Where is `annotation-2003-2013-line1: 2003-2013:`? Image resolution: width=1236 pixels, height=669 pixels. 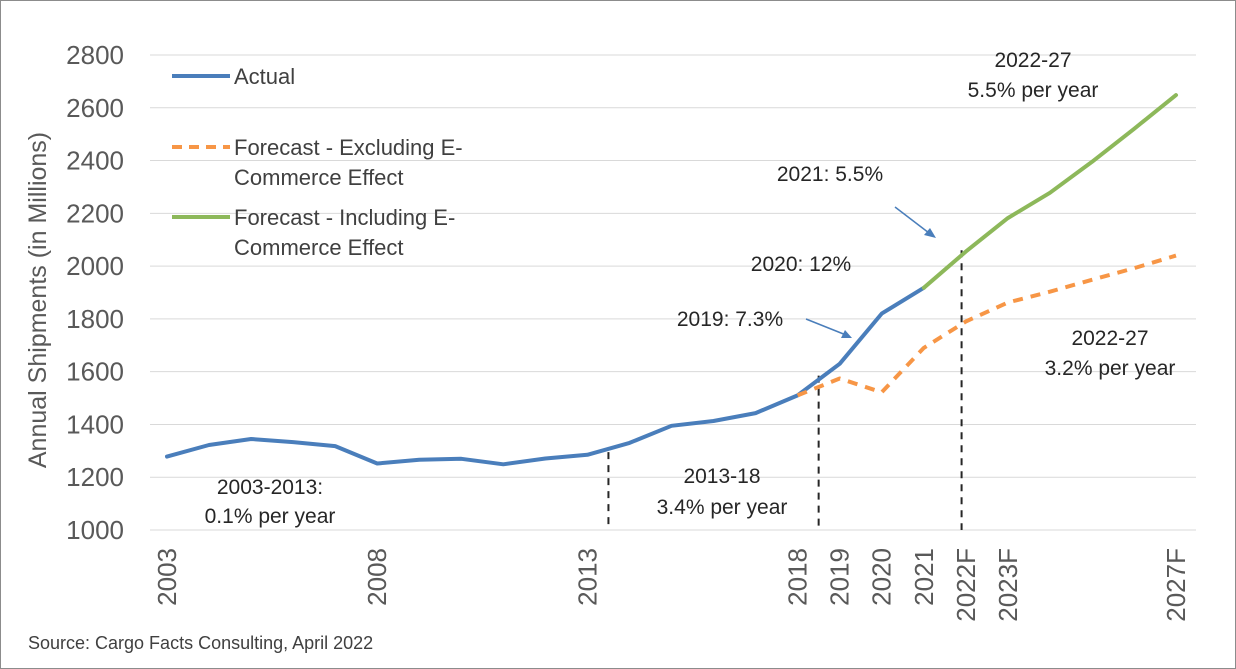 annotation-2003-2013-line1: 2003-2013: is located at coordinates (270, 487).